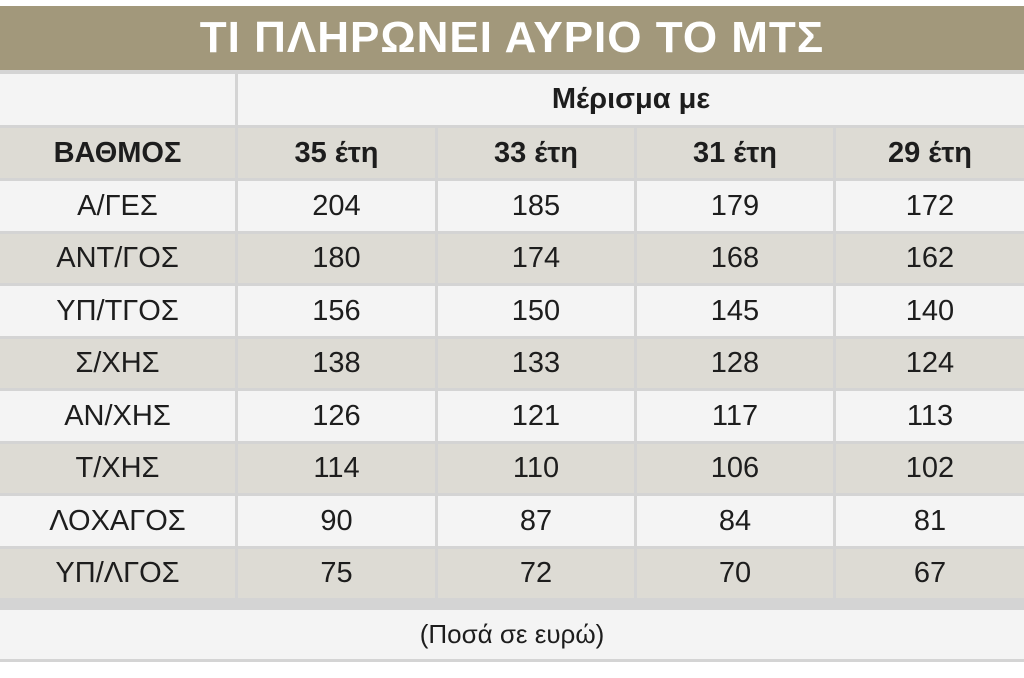 The height and width of the screenshot is (678, 1024). What do you see at coordinates (536, 258) in the screenshot?
I see `table-cell-r2-c2: 174` at bounding box center [536, 258].